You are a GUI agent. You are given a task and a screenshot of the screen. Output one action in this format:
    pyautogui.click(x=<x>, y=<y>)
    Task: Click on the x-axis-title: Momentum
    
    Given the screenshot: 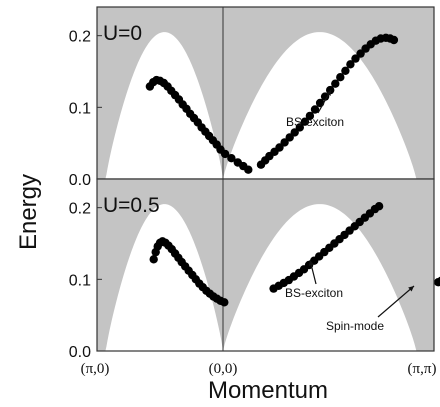 What is the action you would take?
    pyautogui.click(x=268, y=390)
    